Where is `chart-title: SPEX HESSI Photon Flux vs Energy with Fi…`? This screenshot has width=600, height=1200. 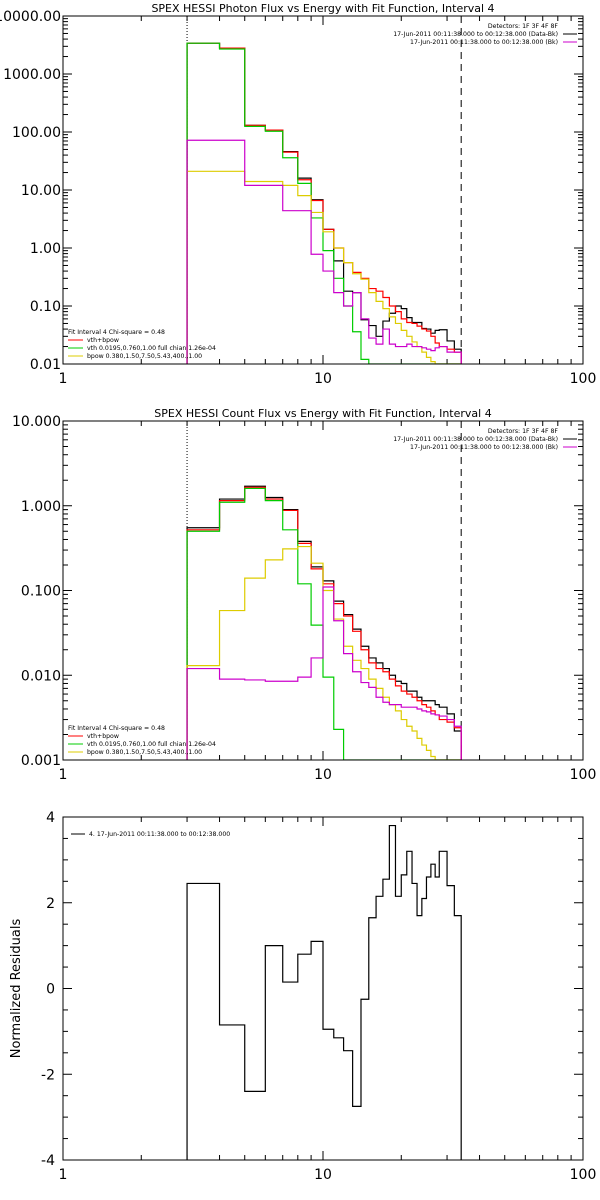
chart-title: SPEX HESSI Photon Flux vs Energy with Fi… is located at coordinates (322, 8).